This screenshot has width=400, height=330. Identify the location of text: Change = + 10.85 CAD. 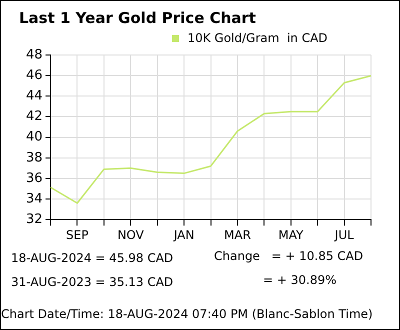
(289, 256).